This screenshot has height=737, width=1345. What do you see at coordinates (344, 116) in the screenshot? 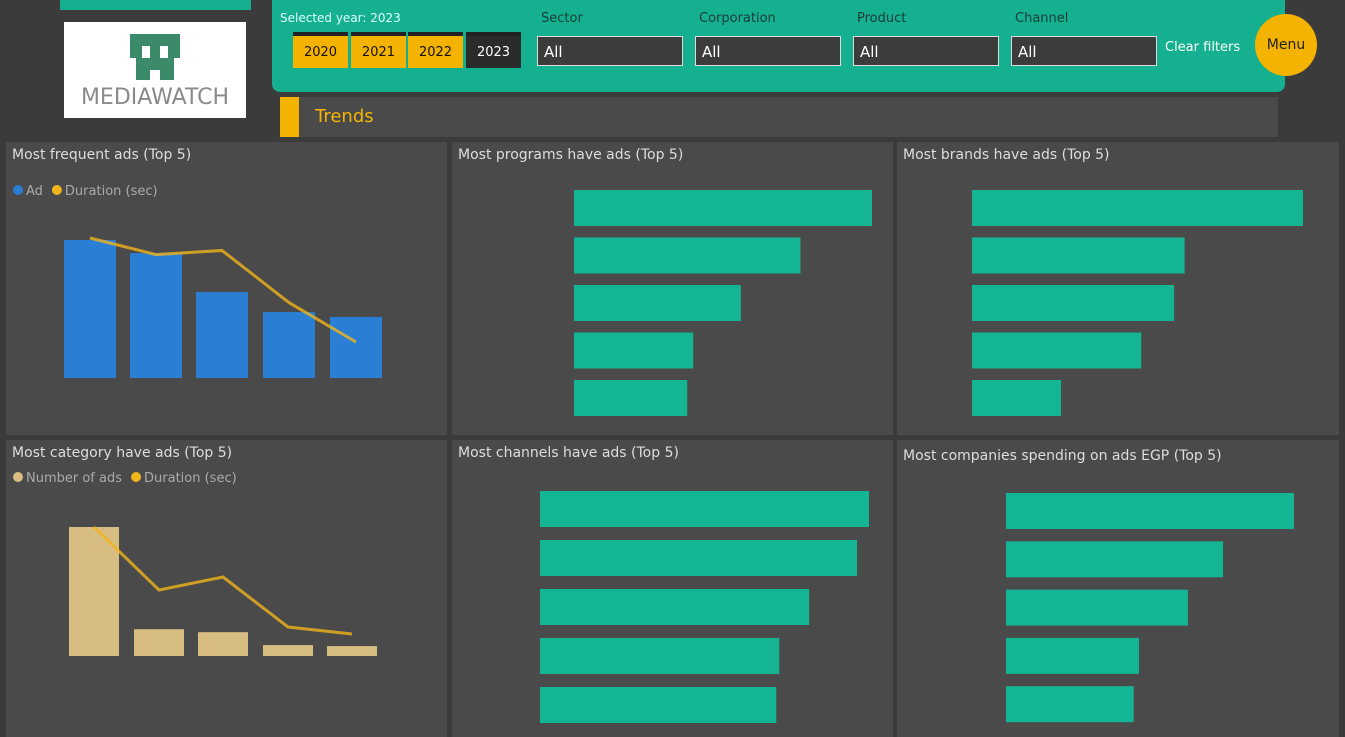
I see `section-title: Trends` at bounding box center [344, 116].